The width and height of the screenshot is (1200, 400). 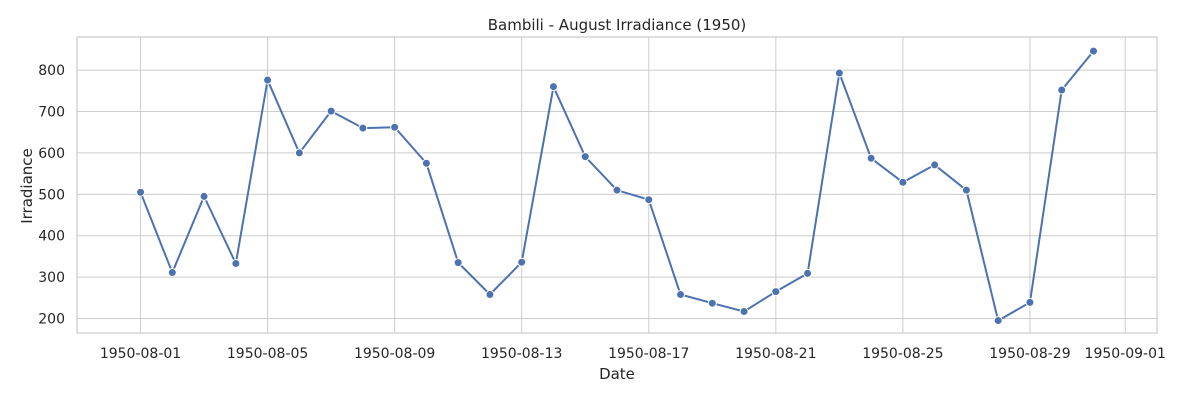 I want to click on x-tick-label: 1950-09-01, so click(x=1125, y=354).